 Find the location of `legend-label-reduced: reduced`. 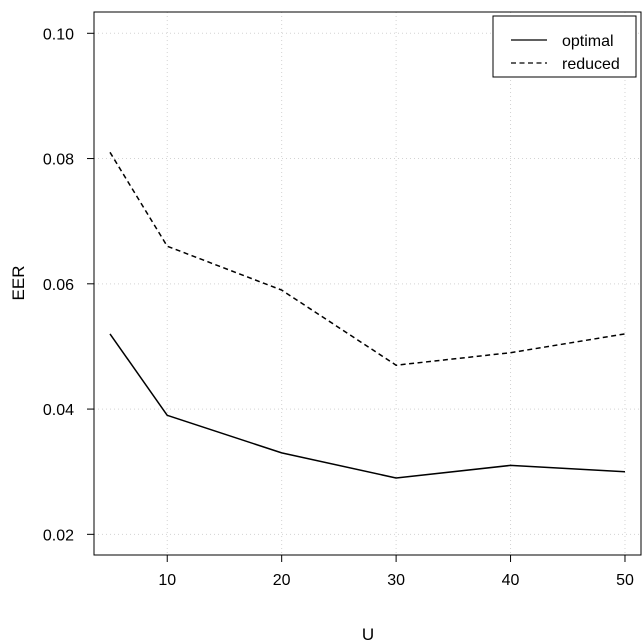

legend-label-reduced: reduced is located at coordinates (591, 64).